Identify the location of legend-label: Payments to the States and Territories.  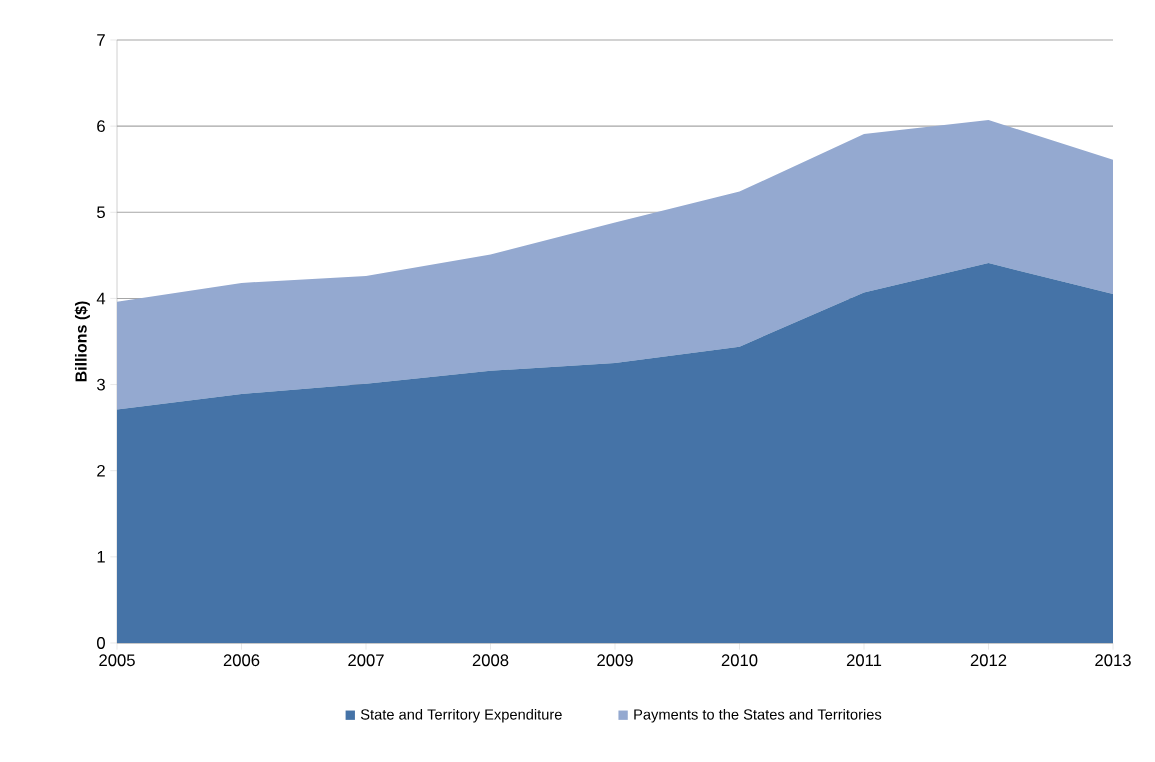
(758, 715).